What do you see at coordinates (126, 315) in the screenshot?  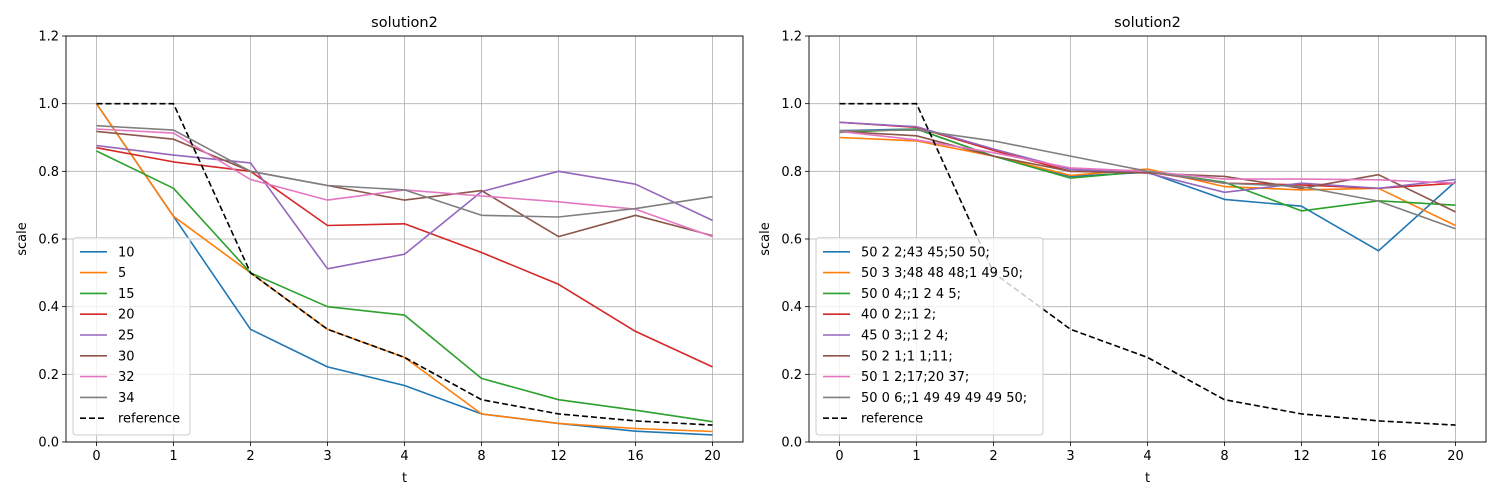 I see `legend-label-20: 20` at bounding box center [126, 315].